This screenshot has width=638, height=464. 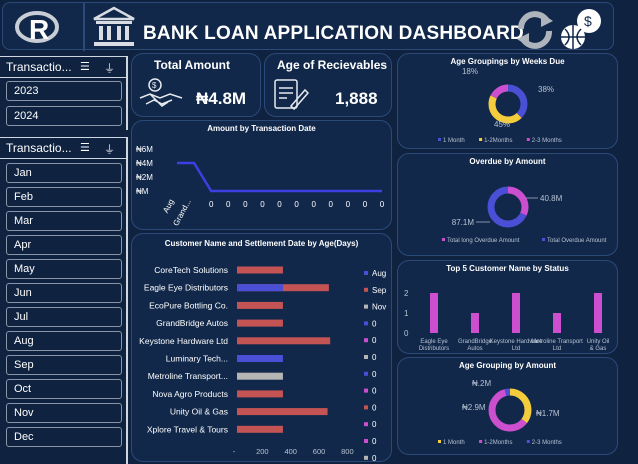 I want to click on legend-entry-9: 0, so click(x=374, y=424).